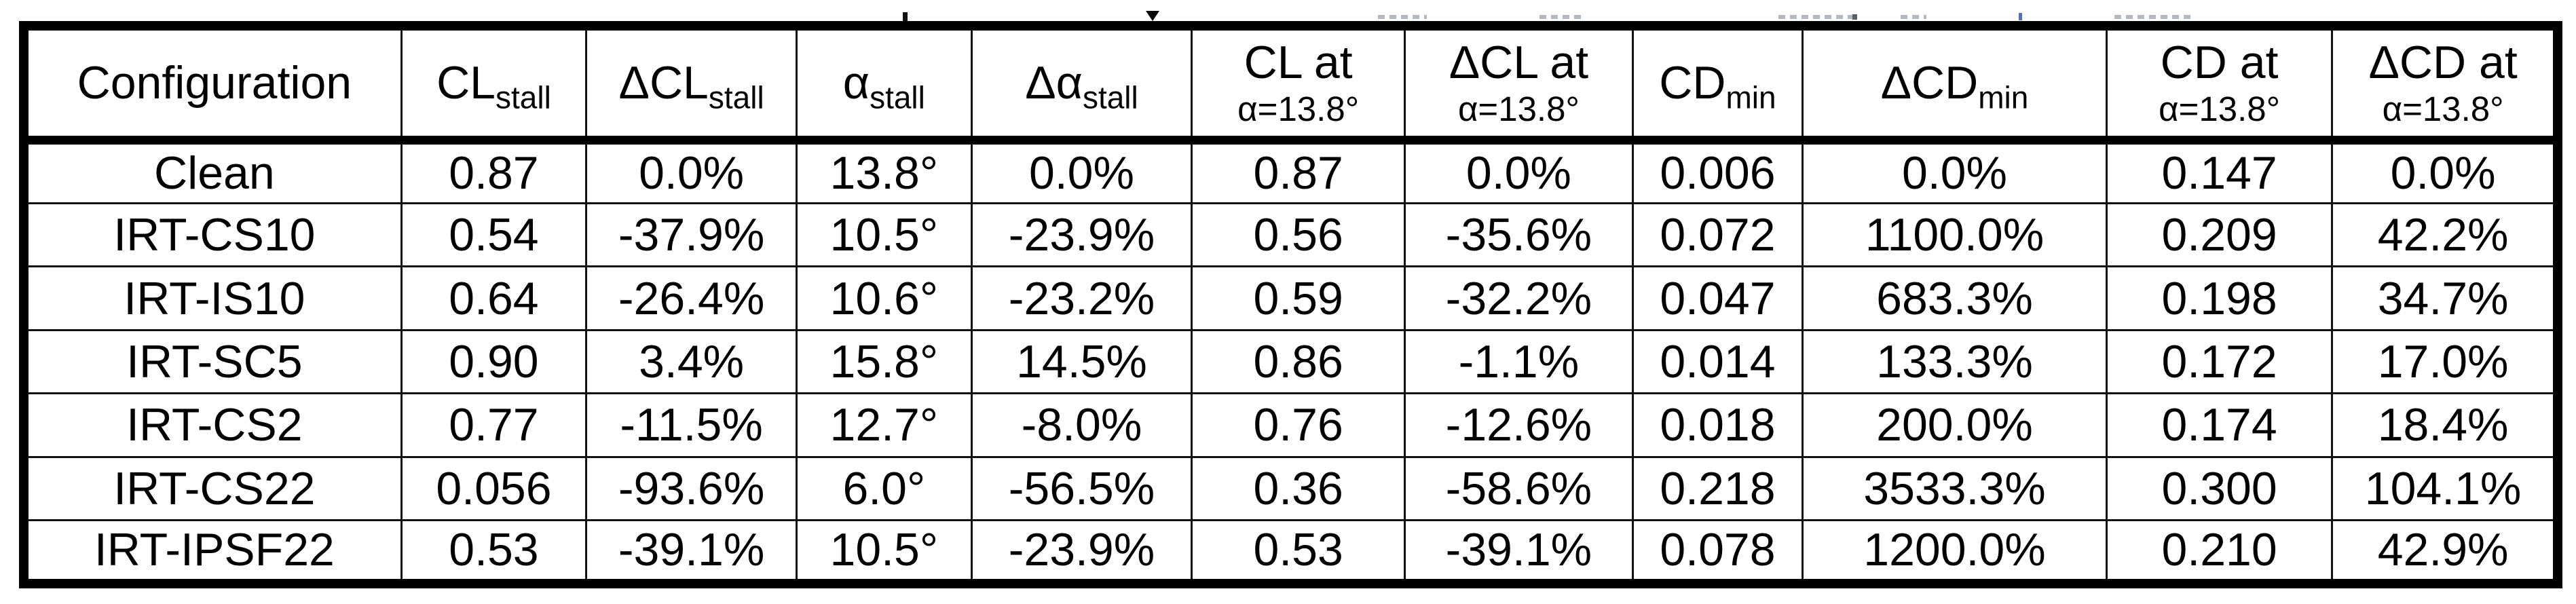  Describe the element at coordinates (1081, 488) in the screenshot. I see `value-cell: -56.5%` at that location.